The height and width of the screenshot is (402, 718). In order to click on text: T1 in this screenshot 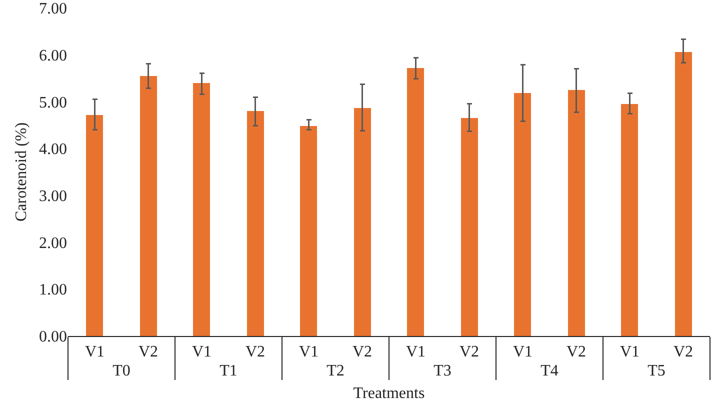, I will do `click(229, 371)`.